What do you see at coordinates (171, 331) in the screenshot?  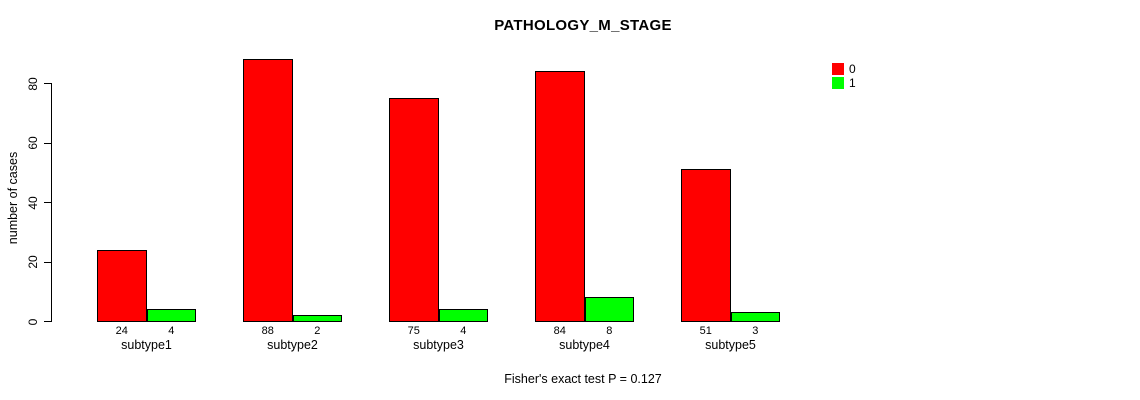 I see `bar-count-subtype1-1: 4` at bounding box center [171, 331].